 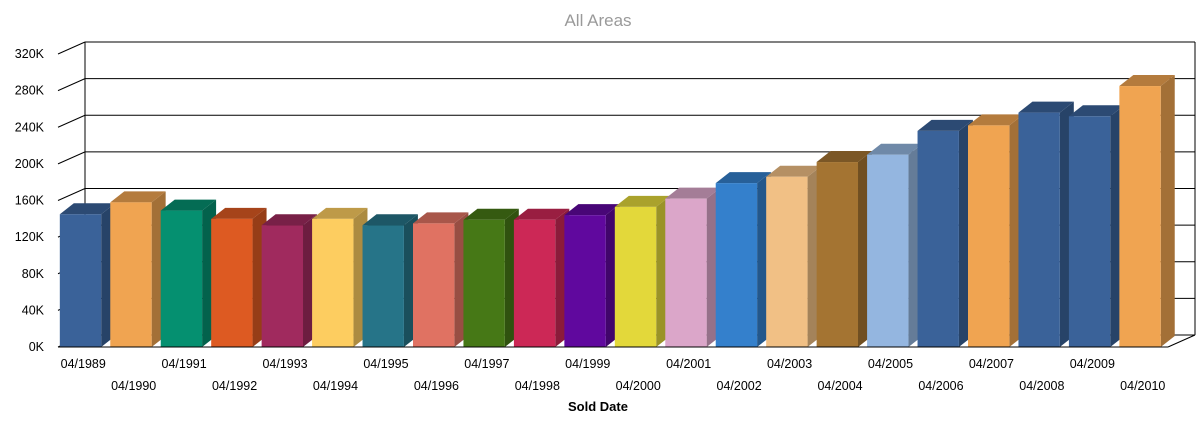 What do you see at coordinates (940, 386) in the screenshot?
I see `x-tick-label: 04/2006` at bounding box center [940, 386].